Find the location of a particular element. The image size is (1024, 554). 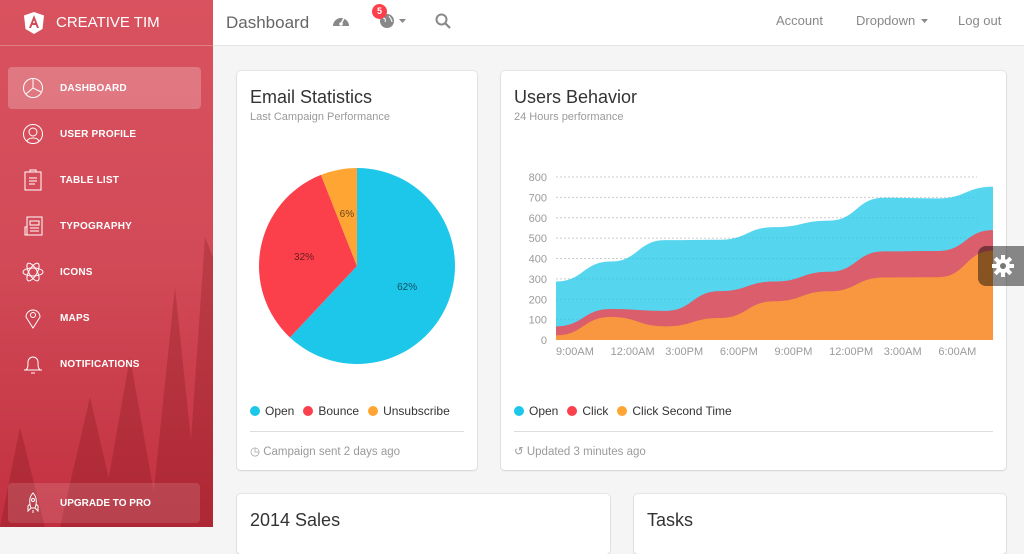

atom-icon is located at coordinates (33, 272).